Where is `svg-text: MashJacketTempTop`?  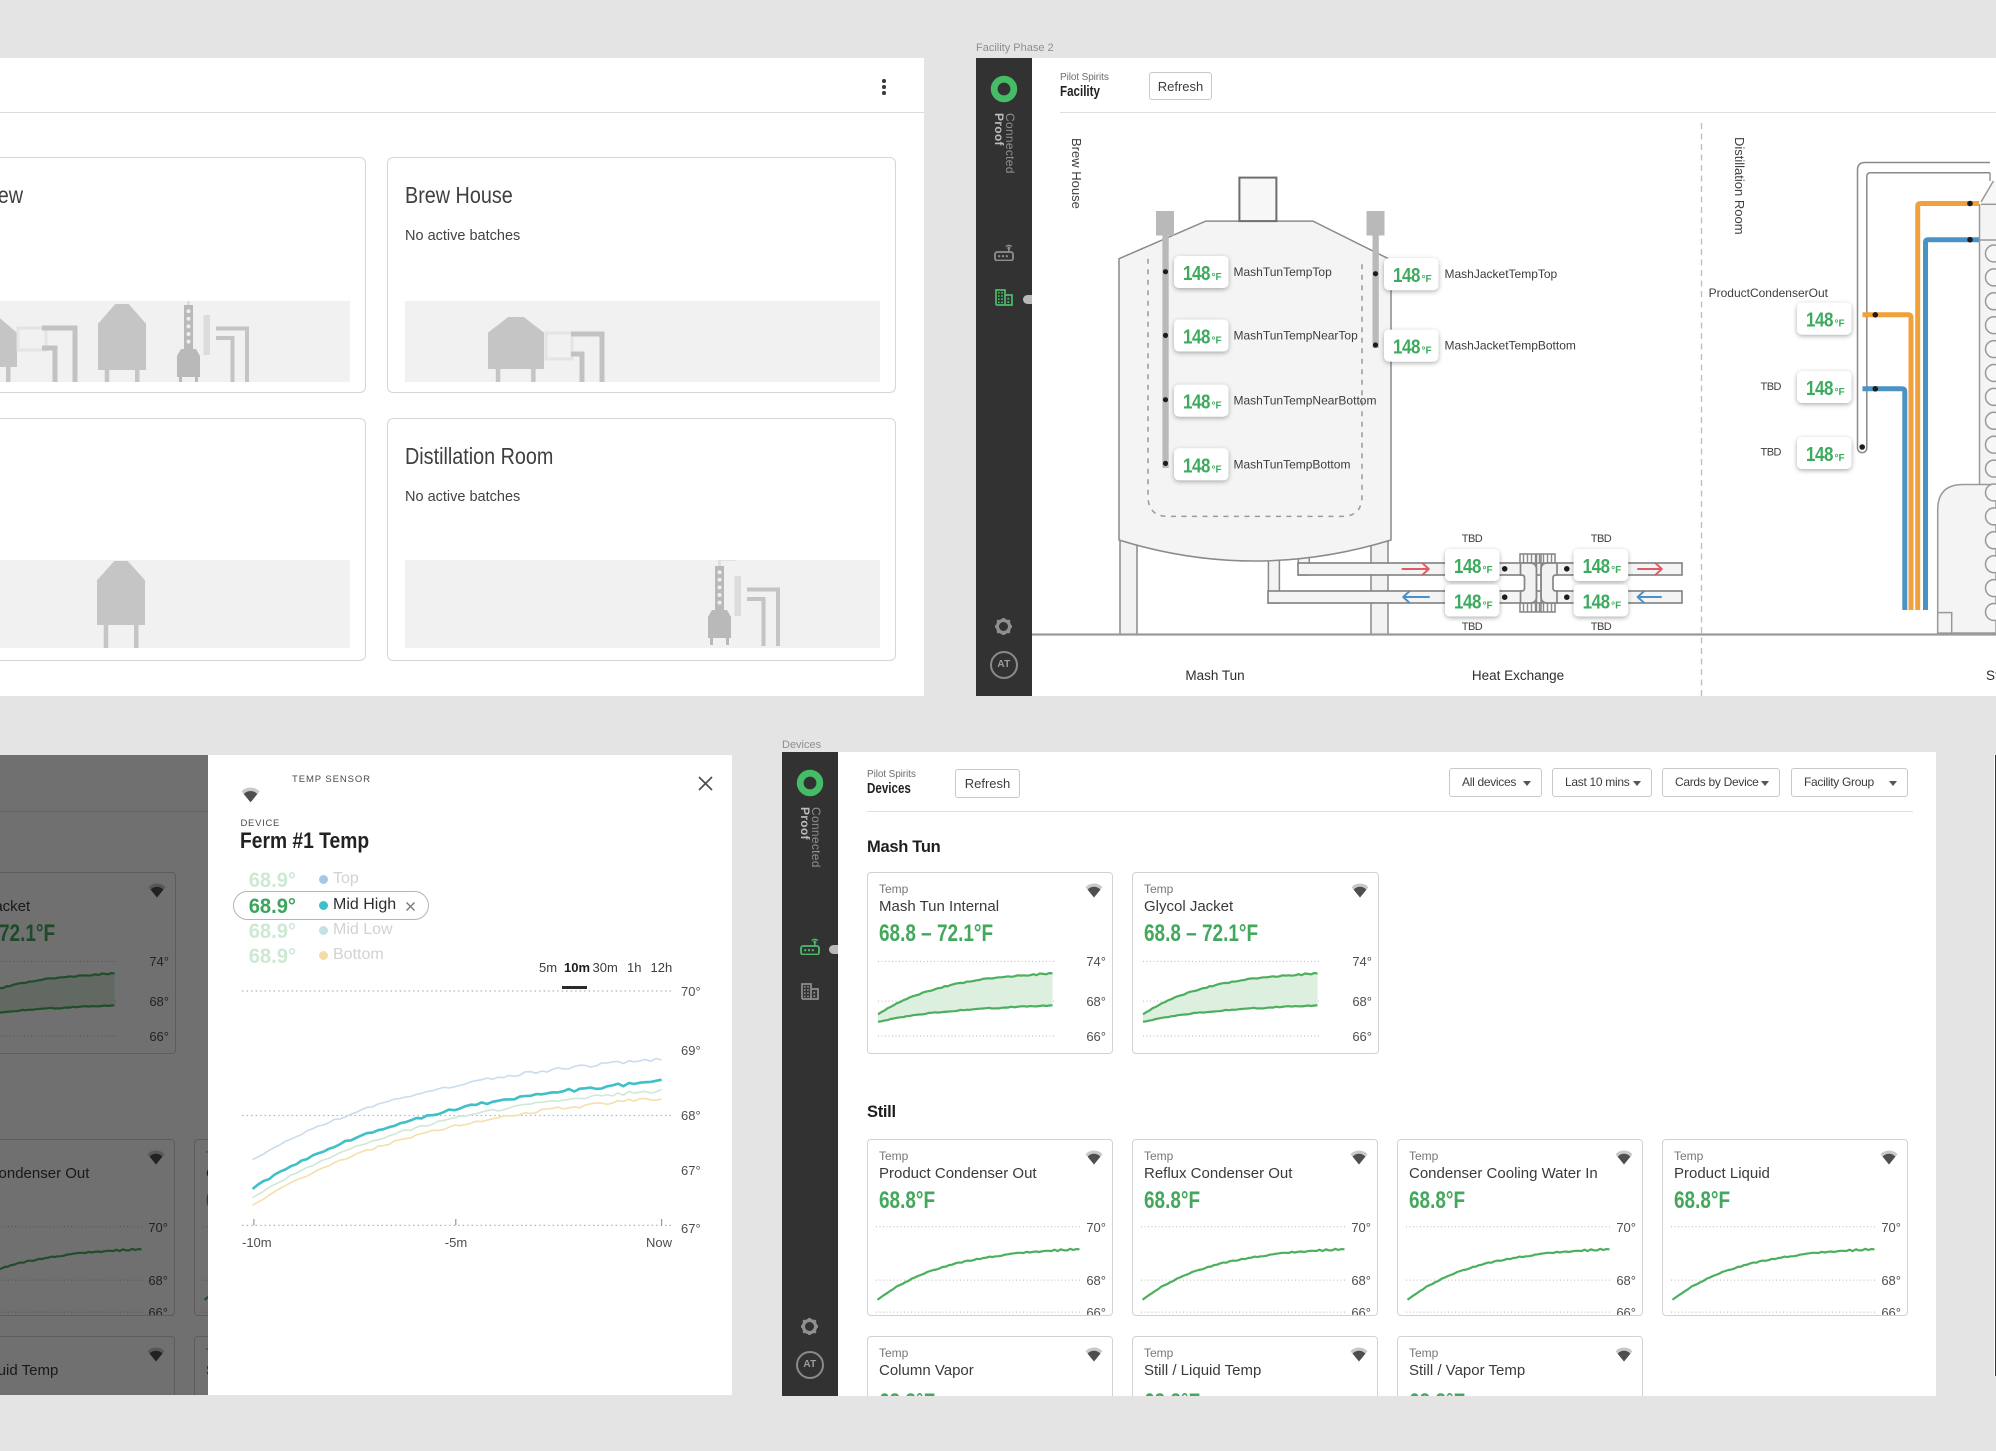 svg-text: MashJacketTempTop is located at coordinates (1501, 274).